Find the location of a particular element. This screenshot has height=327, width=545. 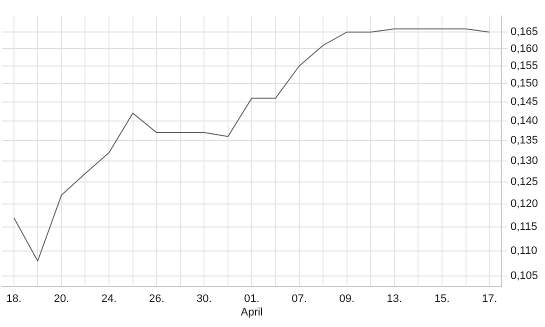

x-tick-label: 18. is located at coordinates (14, 299).